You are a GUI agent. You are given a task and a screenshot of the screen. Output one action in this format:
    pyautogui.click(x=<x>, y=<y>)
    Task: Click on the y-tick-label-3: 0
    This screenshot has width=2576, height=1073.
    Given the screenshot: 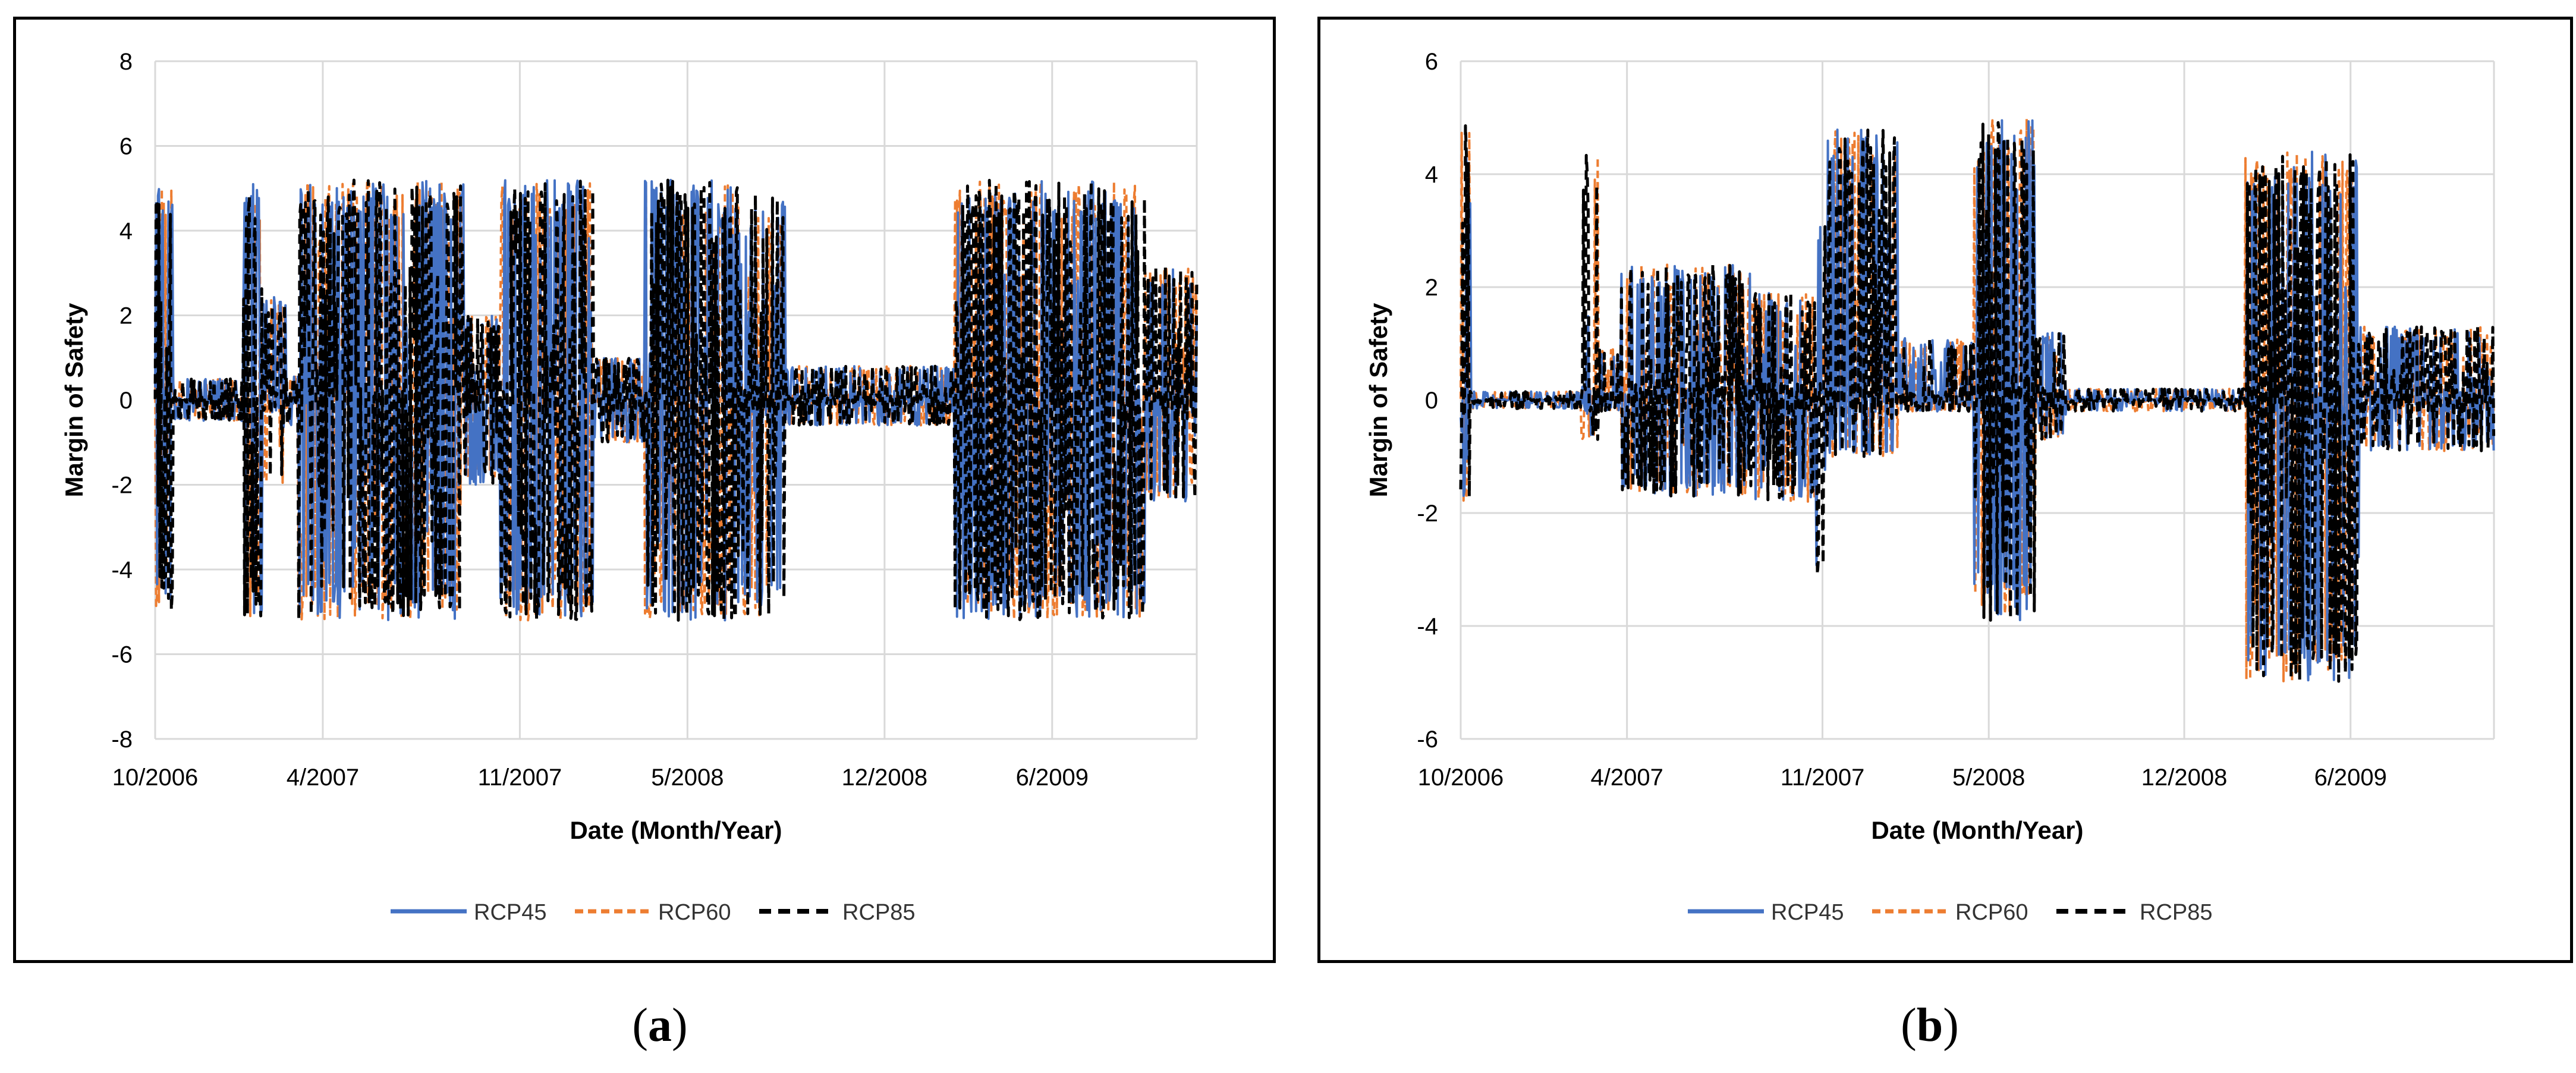 What is the action you would take?
    pyautogui.click(x=1431, y=401)
    